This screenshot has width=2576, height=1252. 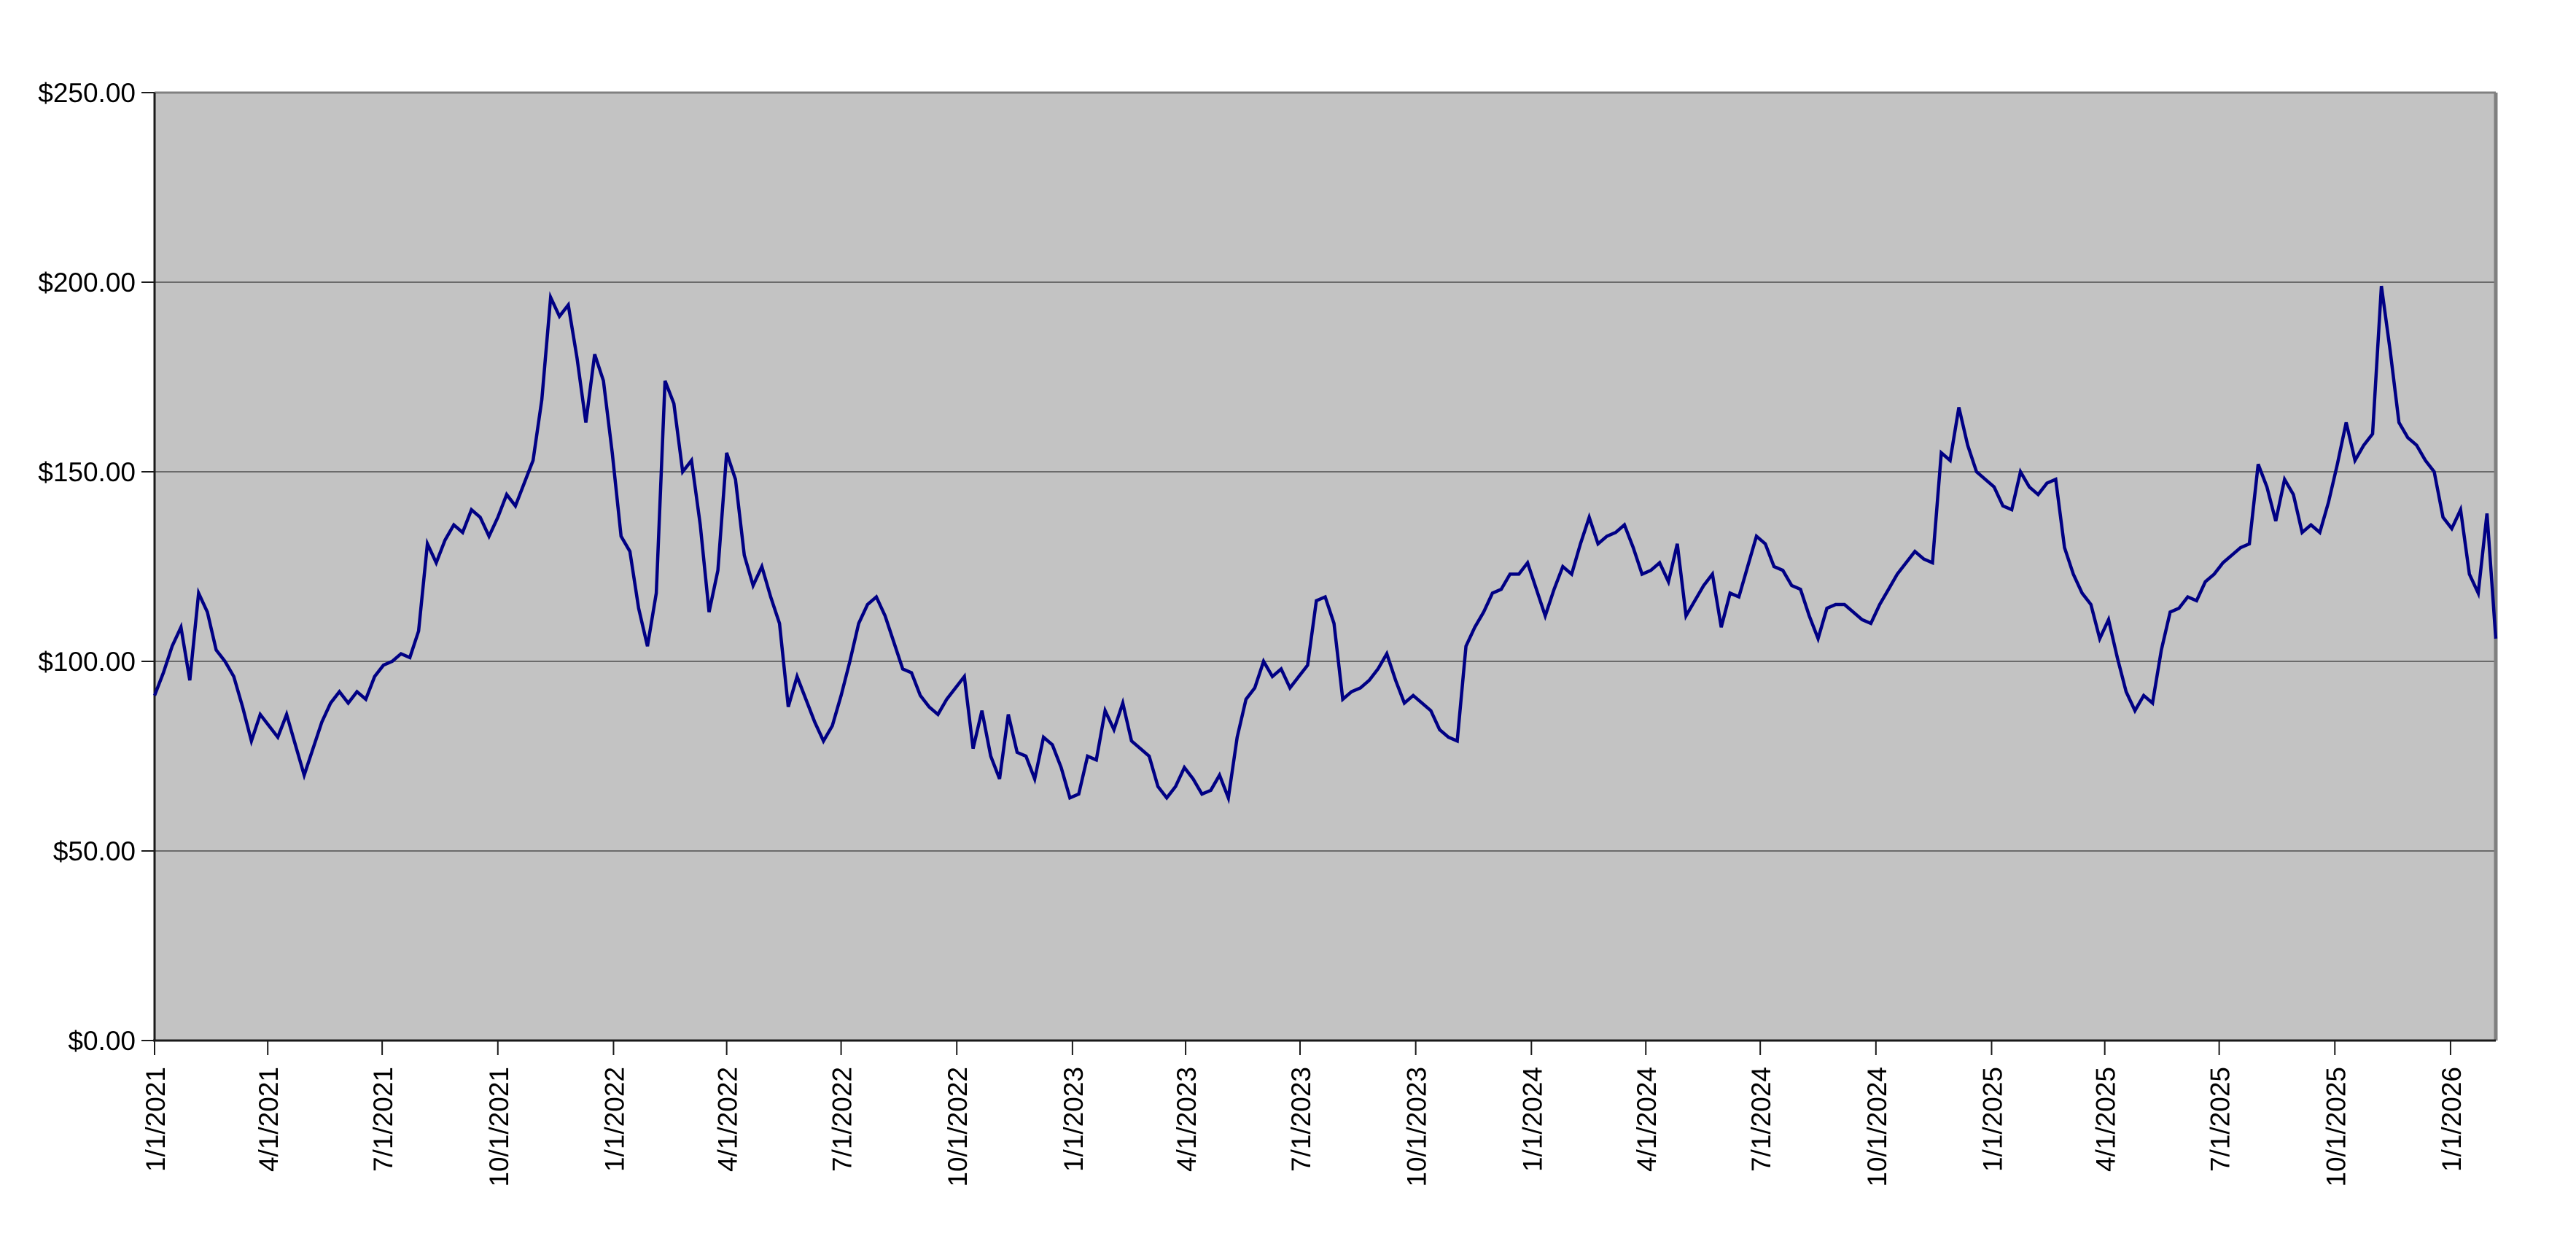 What do you see at coordinates (94, 851) in the screenshot?
I see `y-axis-label-50: $50.00` at bounding box center [94, 851].